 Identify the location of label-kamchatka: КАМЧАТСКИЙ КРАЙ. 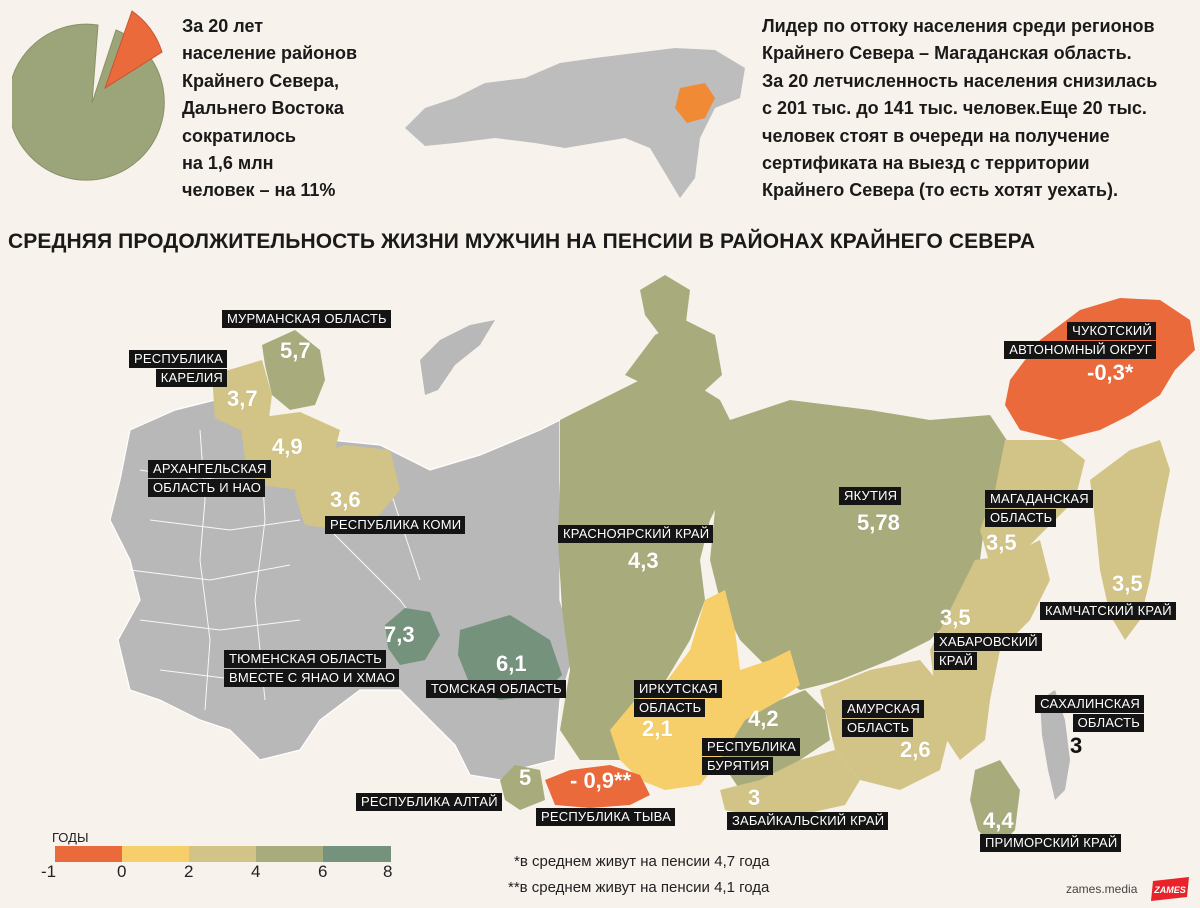
(1108, 611).